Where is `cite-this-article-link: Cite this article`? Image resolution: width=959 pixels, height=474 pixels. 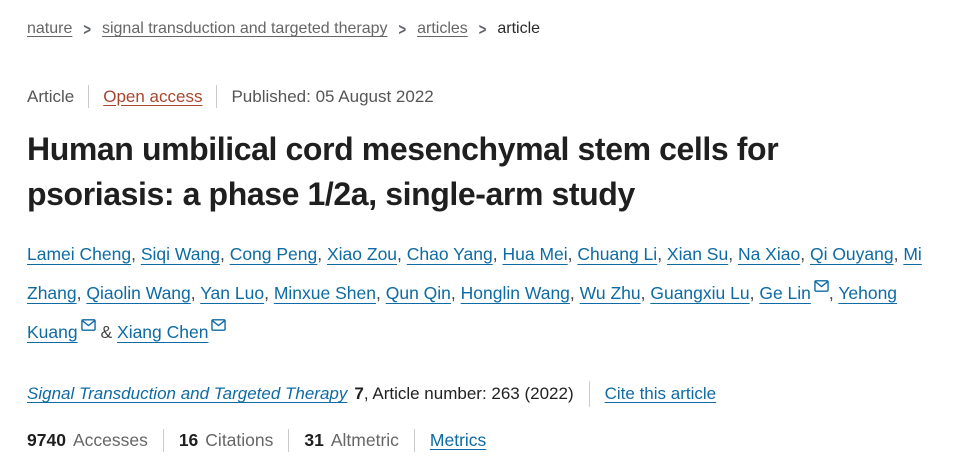
cite-this-article-link: Cite this article is located at coordinates (660, 394).